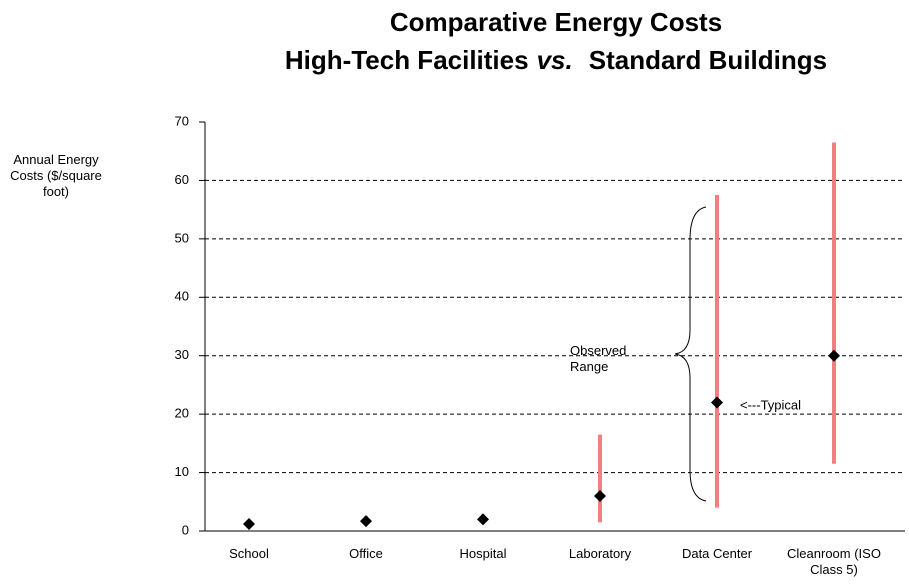 This screenshot has width=909, height=586. I want to click on brace, so click(690, 354).